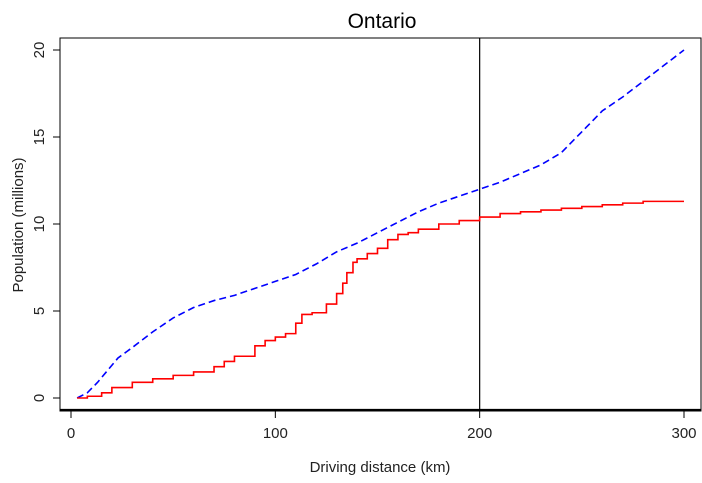 The height and width of the screenshot is (483, 702). What do you see at coordinates (683, 433) in the screenshot?
I see `x-tick-label: 300` at bounding box center [683, 433].